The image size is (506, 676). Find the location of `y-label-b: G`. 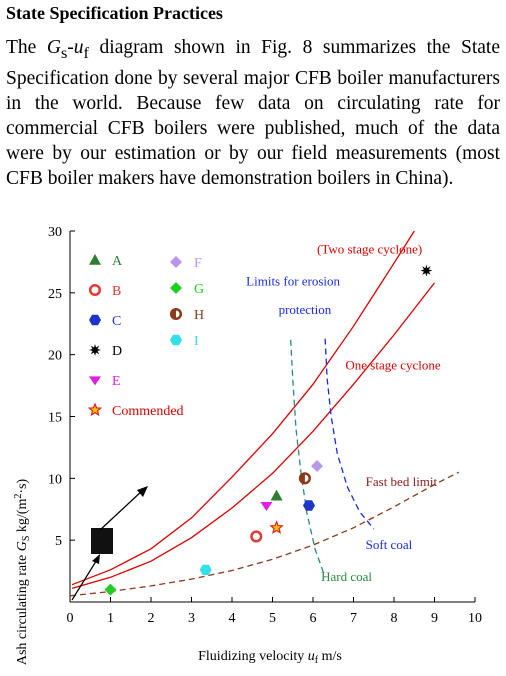

y-label-b: G is located at coordinates (22, 546).